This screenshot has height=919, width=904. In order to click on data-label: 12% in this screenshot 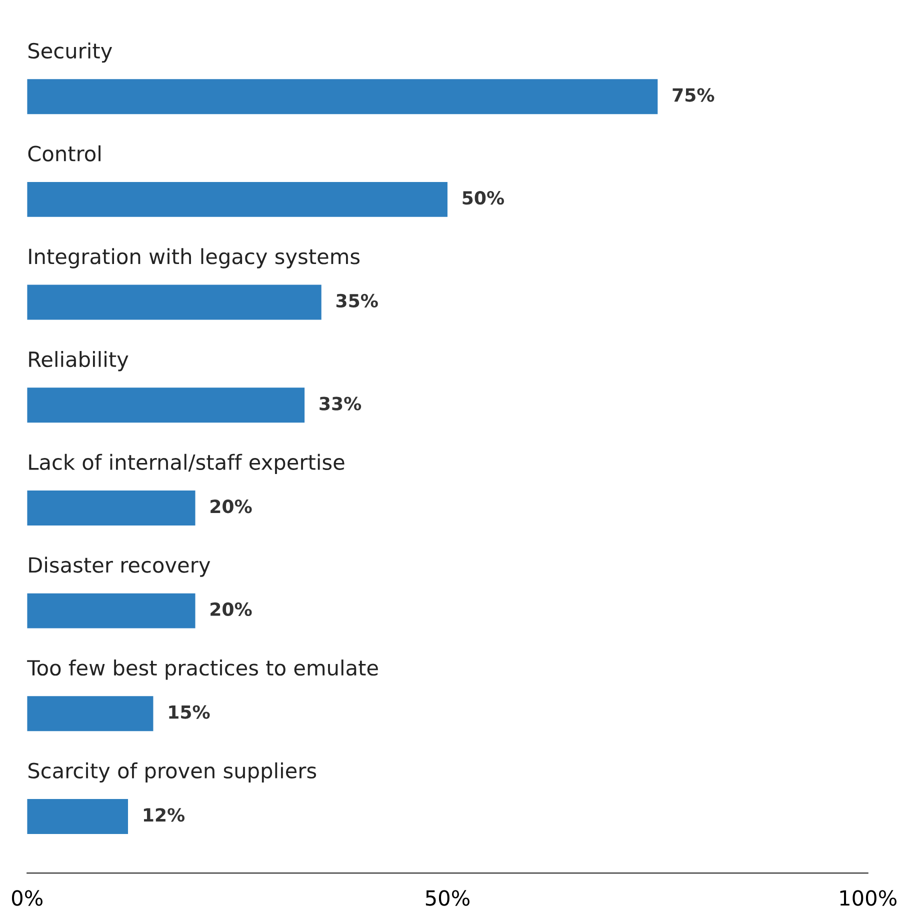, I will do `click(164, 815)`.